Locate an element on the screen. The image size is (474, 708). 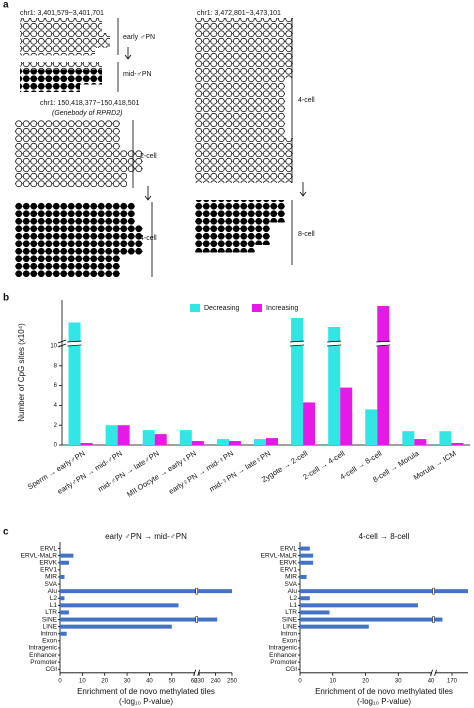
panel-label: a is located at coordinates (6, 5).